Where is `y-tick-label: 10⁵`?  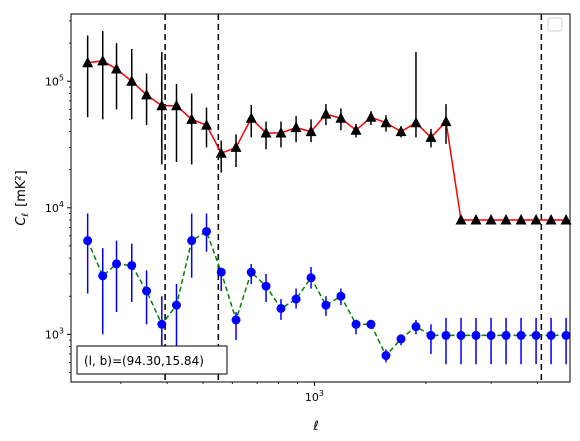 y-tick-label: 10⁵ is located at coordinates (54, 80).